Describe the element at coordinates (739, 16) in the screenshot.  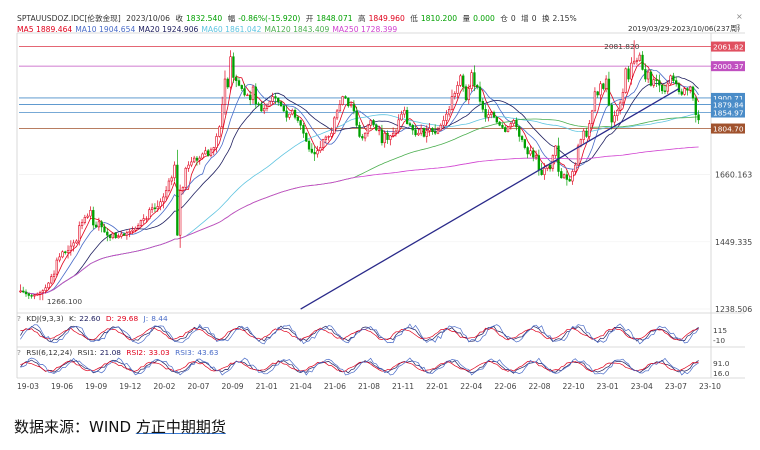
I see `close-icon: ×` at that location.